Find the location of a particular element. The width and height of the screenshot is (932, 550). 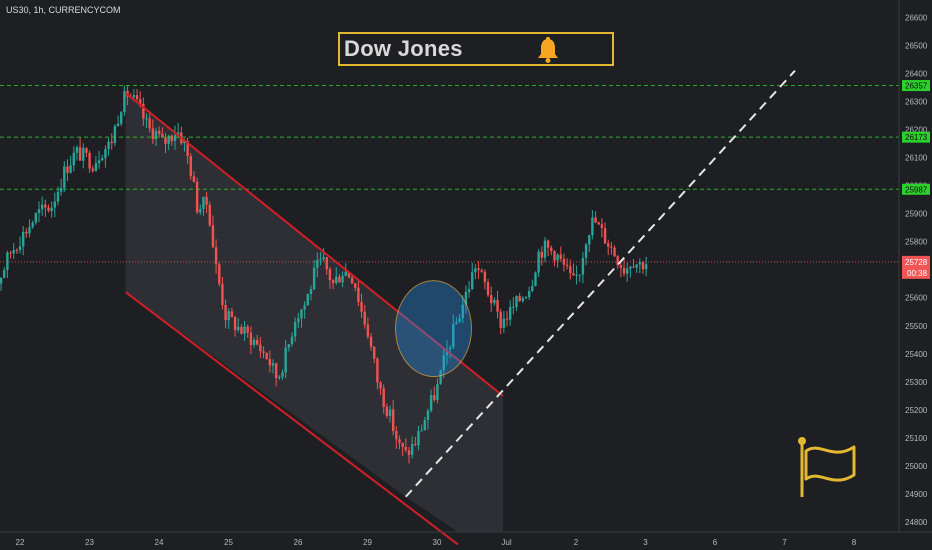

y-tick-label: 26500 is located at coordinates (916, 45).